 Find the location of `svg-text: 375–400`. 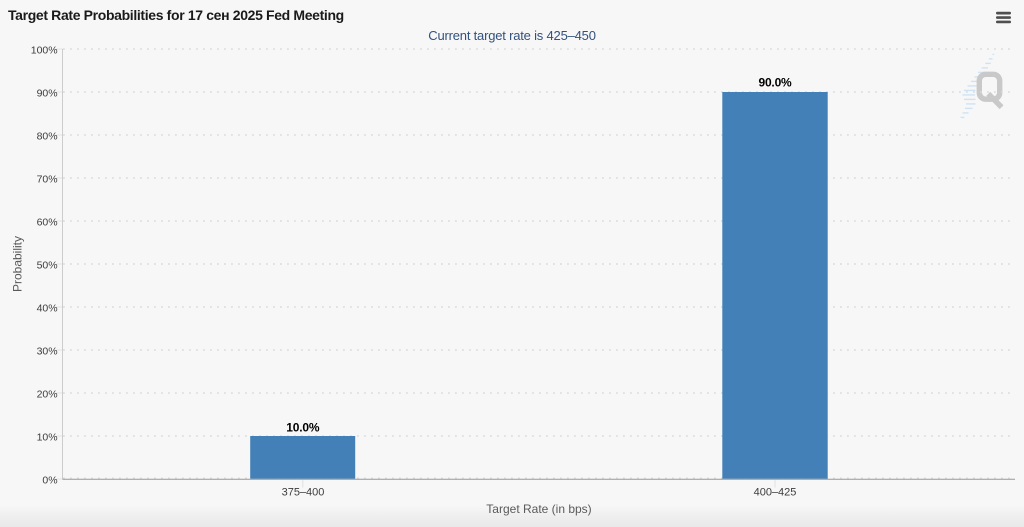

svg-text: 375–400 is located at coordinates (303, 493).